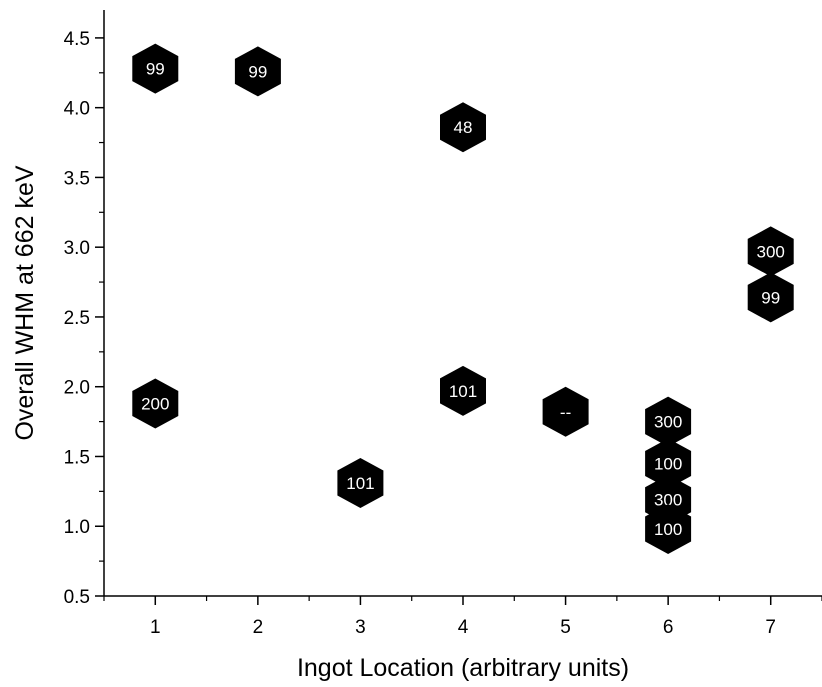 Image resolution: width=822 pixels, height=687 pixels. What do you see at coordinates (155, 627) in the screenshot?
I see `x-tick-label: 1` at bounding box center [155, 627].